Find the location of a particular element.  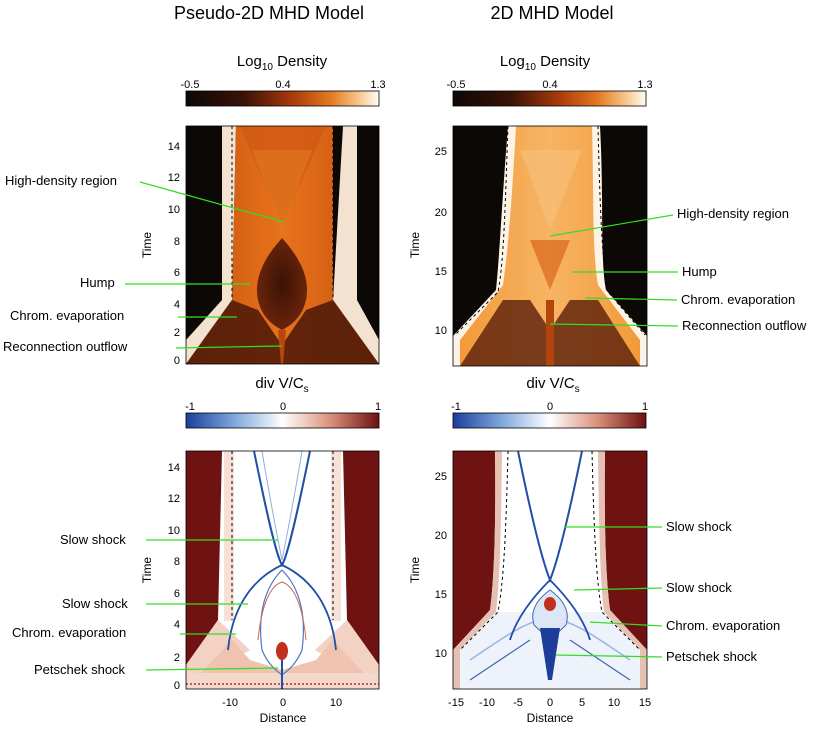

divv-colorbar-left: div V/Cs -1 0 1 is located at coordinates (283, 402).